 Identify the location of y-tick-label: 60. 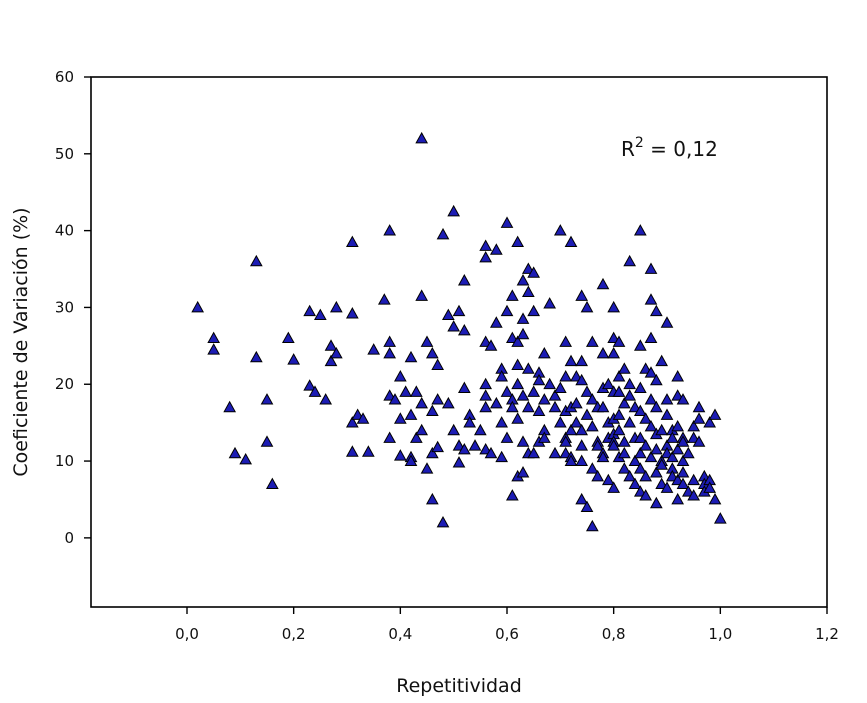
(64, 77).